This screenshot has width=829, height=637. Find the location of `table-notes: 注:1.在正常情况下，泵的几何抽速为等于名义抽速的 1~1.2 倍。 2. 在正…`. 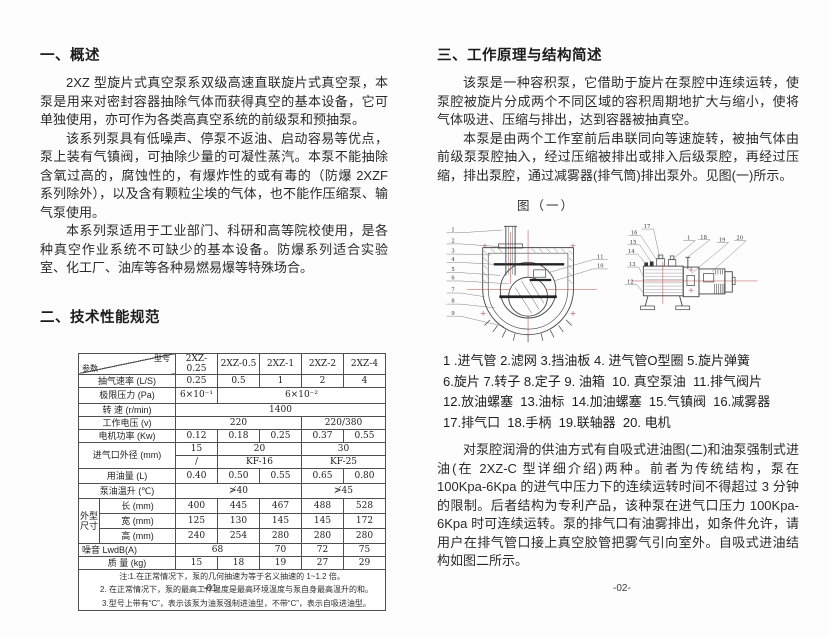

table-notes: 注:1.在正常情况下，泵的几何抽速为等于名义抽速的 1~1.2 倍。 2. 在正… is located at coordinates (232, 589).